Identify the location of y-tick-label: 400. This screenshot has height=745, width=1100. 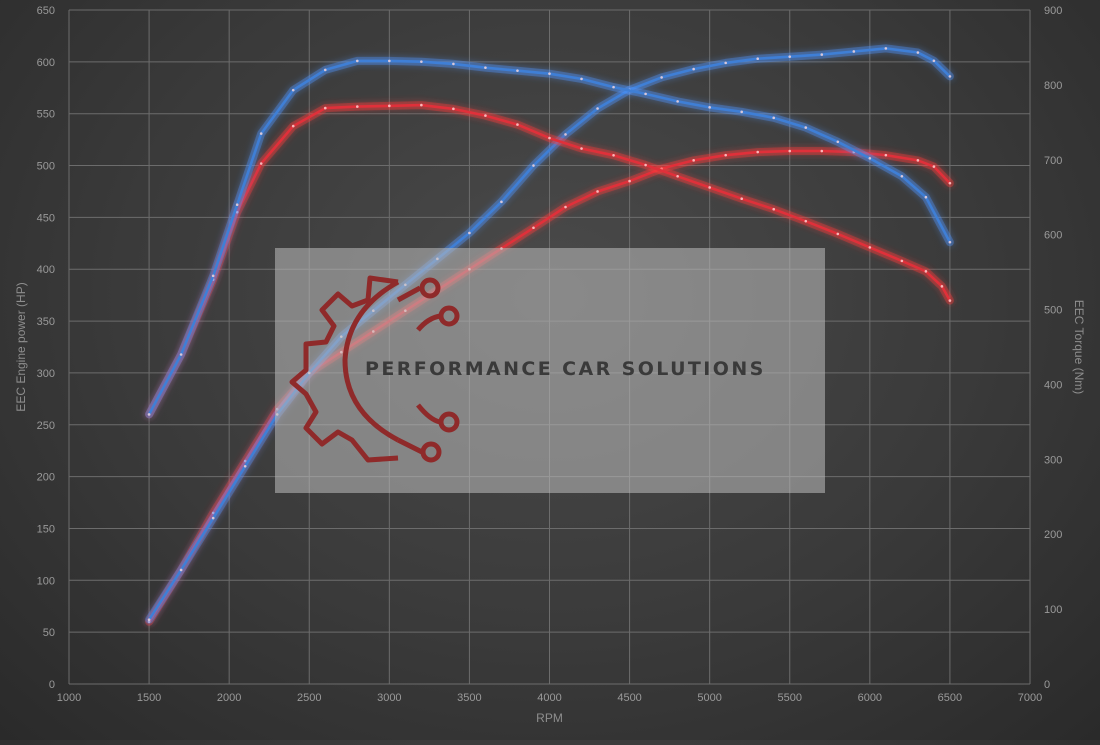
(46, 270).